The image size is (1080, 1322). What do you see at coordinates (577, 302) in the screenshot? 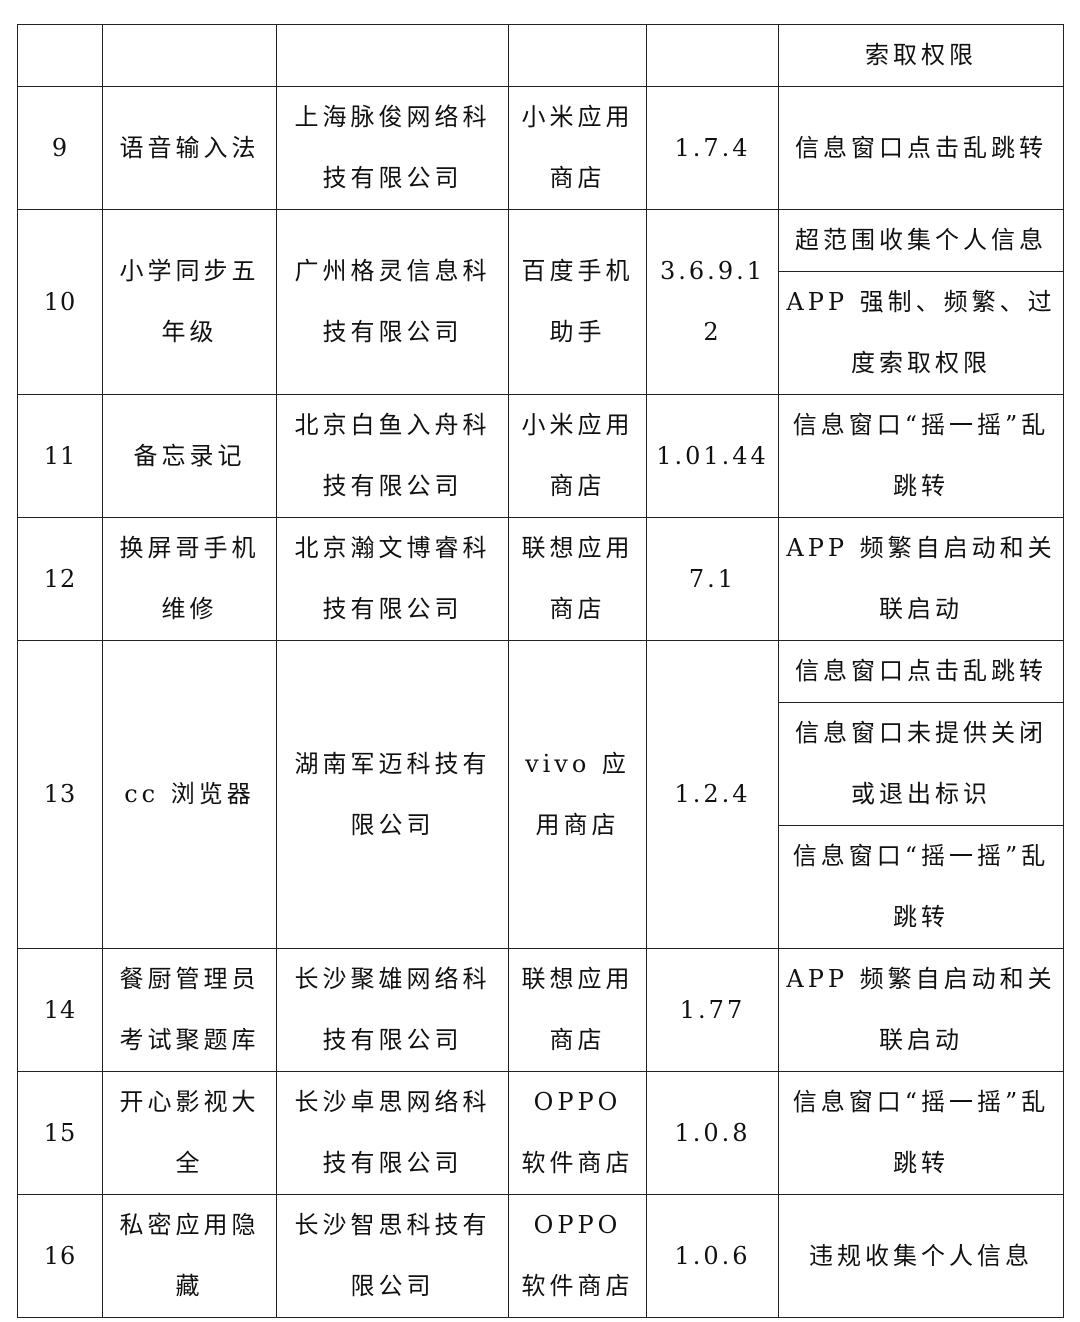
I see `store-cell: 百度手机助手` at bounding box center [577, 302].